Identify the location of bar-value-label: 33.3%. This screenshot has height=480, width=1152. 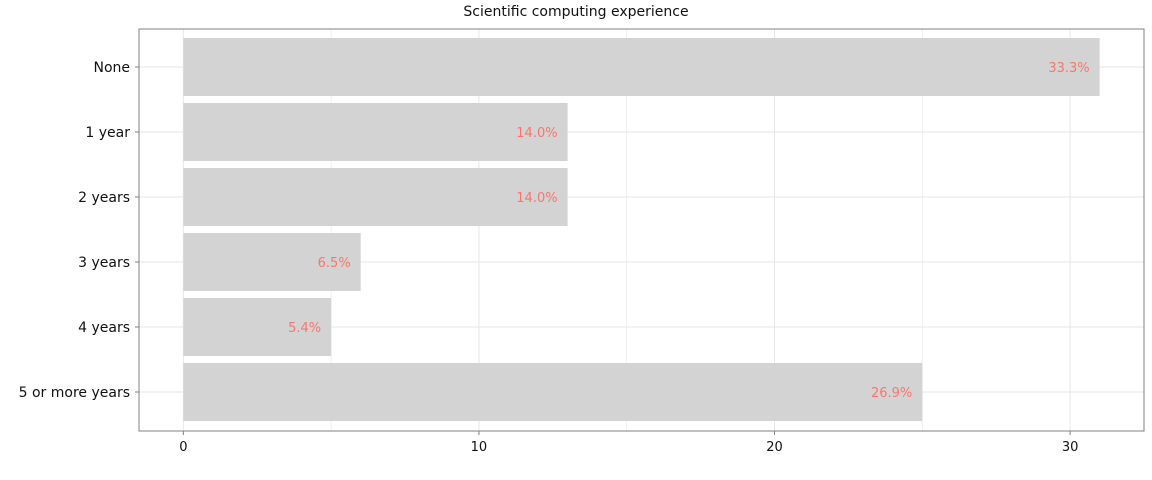
(1068, 68).